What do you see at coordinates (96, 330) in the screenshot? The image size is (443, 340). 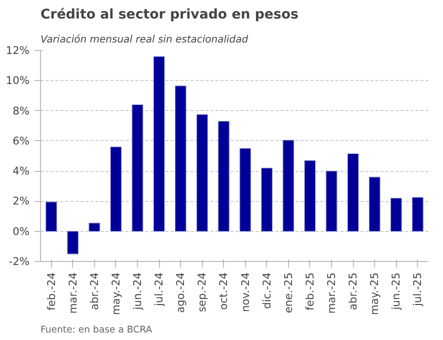 I see `source-note: Fuente: en base a BCRA` at bounding box center [96, 330].